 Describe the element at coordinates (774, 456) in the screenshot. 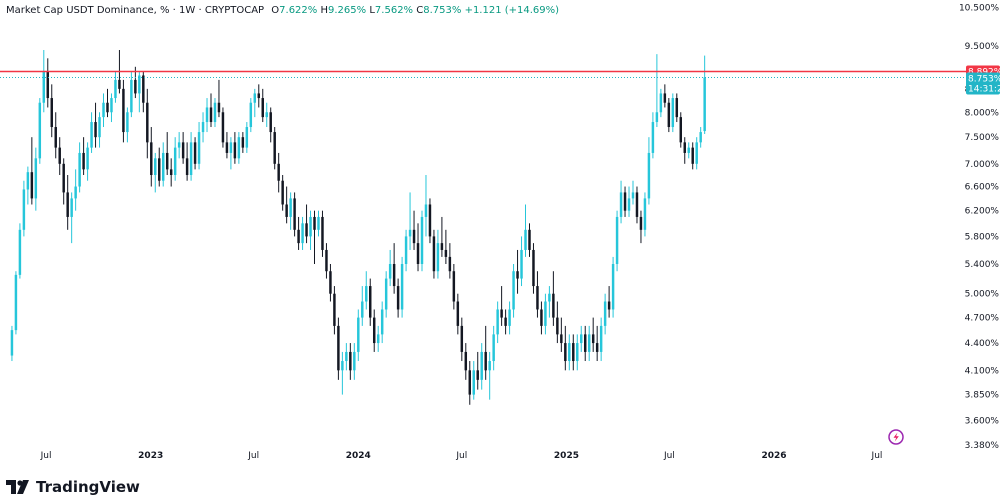

I see `x-tick-label: 2026` at that location.